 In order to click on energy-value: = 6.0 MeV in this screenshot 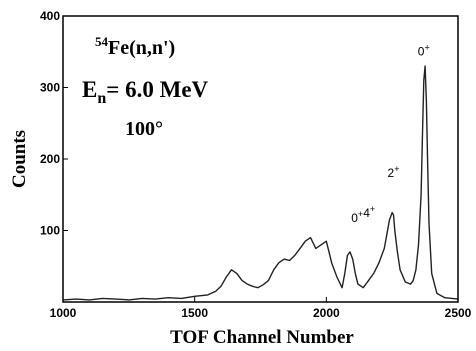, I will do `click(157, 89)`.